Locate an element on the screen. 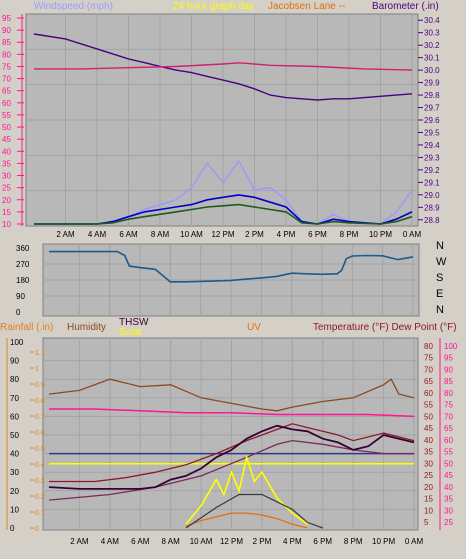 This screenshot has height=559, width=466. temp-tick-label: 80 is located at coordinates (428, 346).